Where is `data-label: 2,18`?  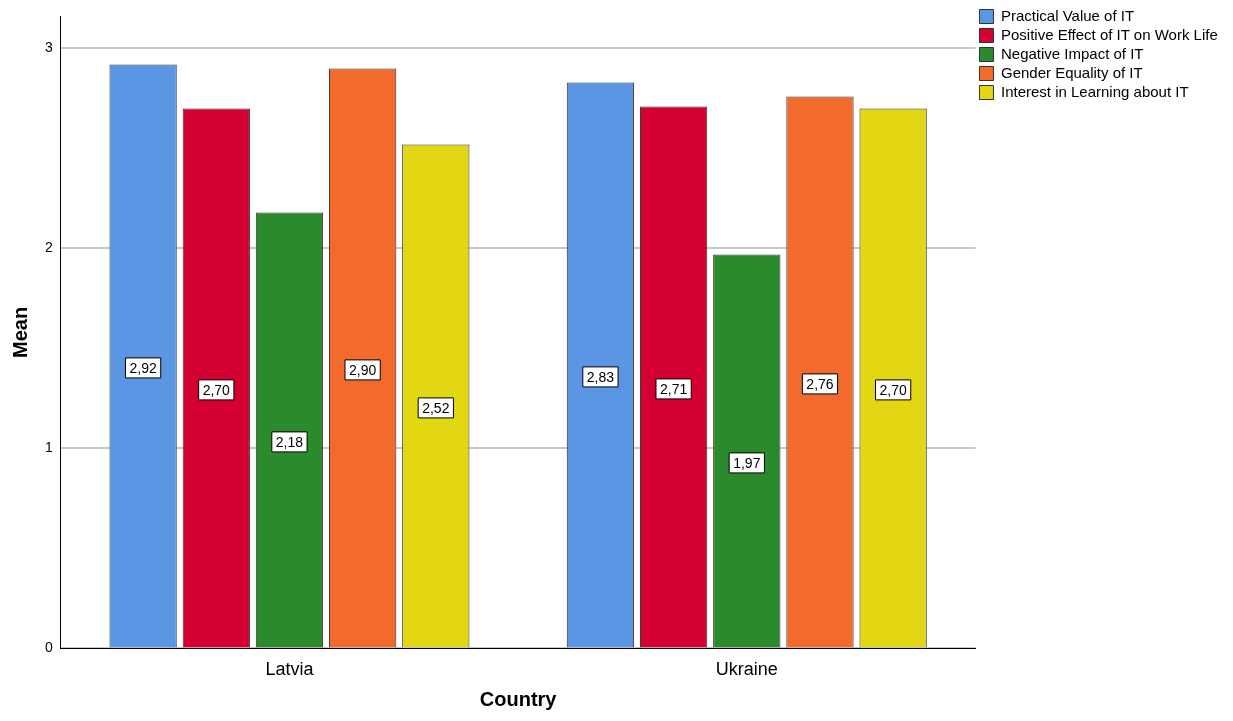 data-label: 2,18 is located at coordinates (289, 441).